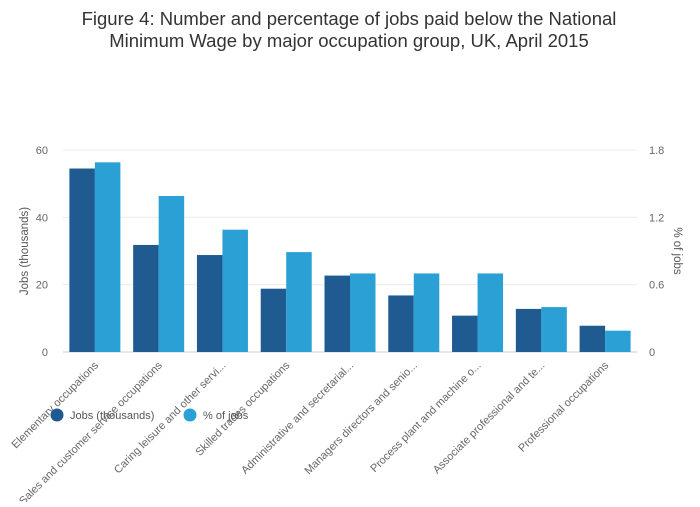  I want to click on category-label: Sales and customer service occupations, so click(91, 430).